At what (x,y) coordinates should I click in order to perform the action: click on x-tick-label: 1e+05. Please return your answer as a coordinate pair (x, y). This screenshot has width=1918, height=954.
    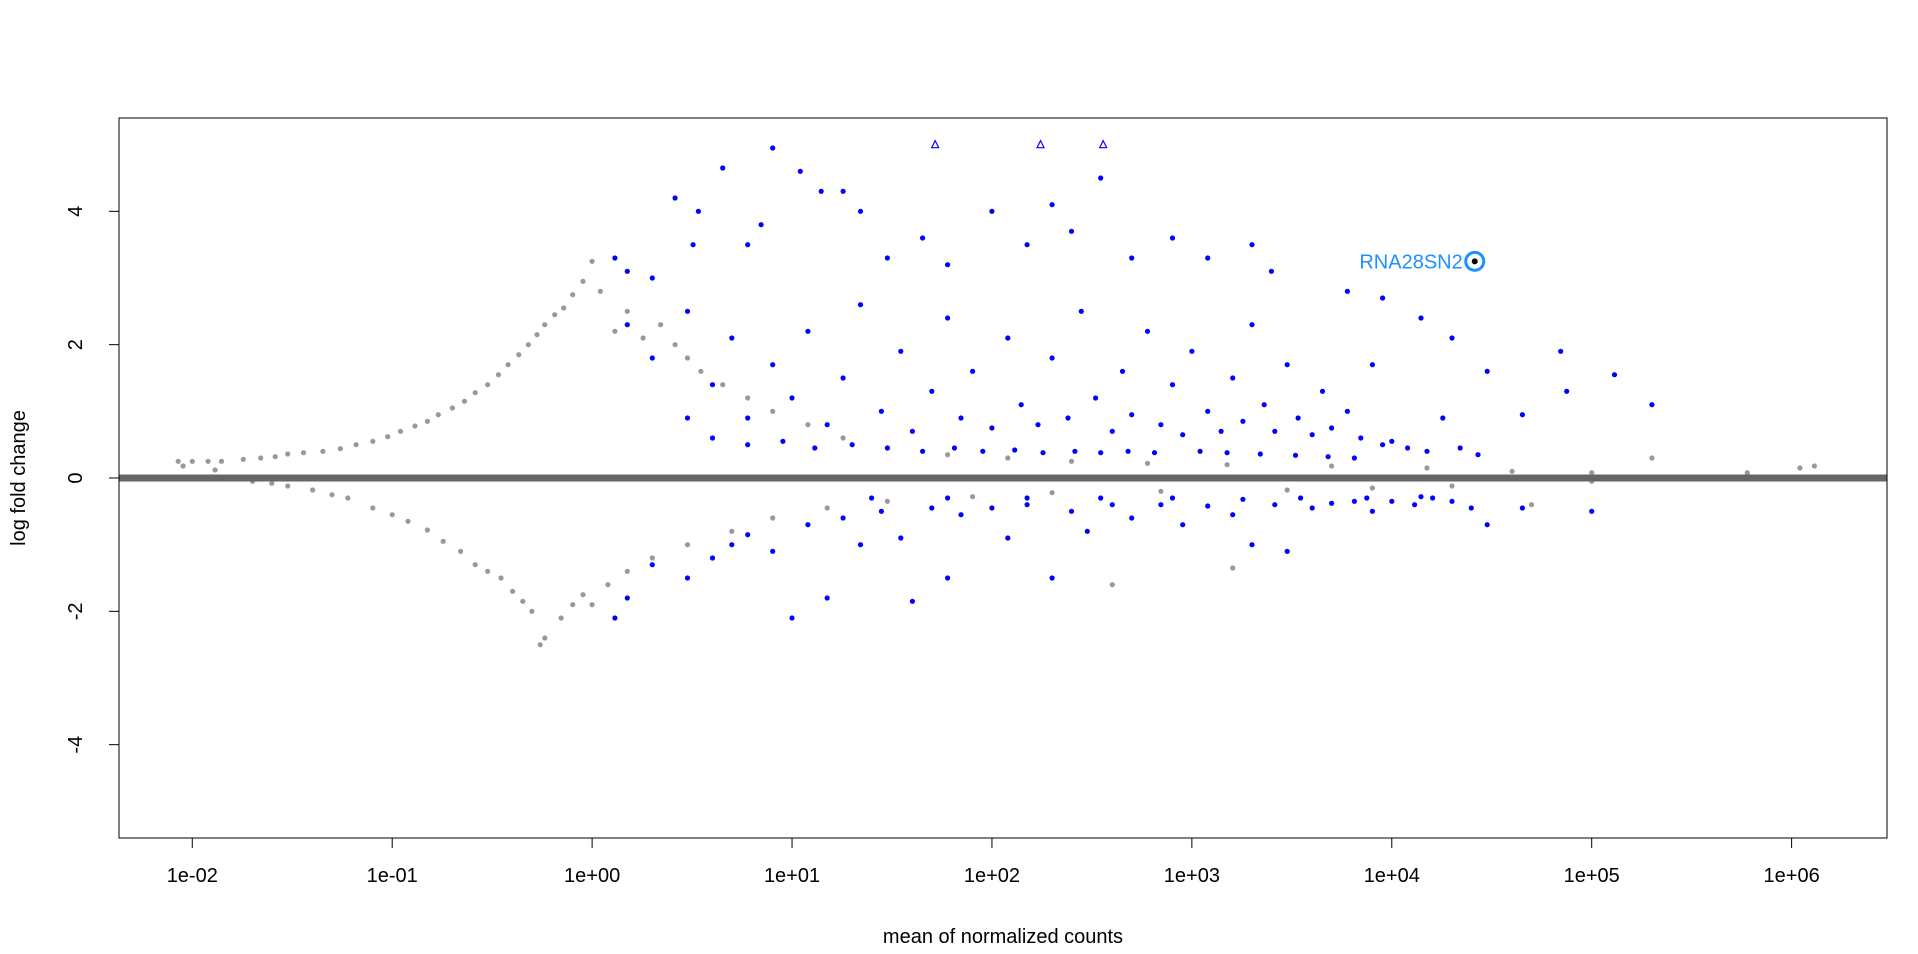
    Looking at the image, I should click on (1592, 876).